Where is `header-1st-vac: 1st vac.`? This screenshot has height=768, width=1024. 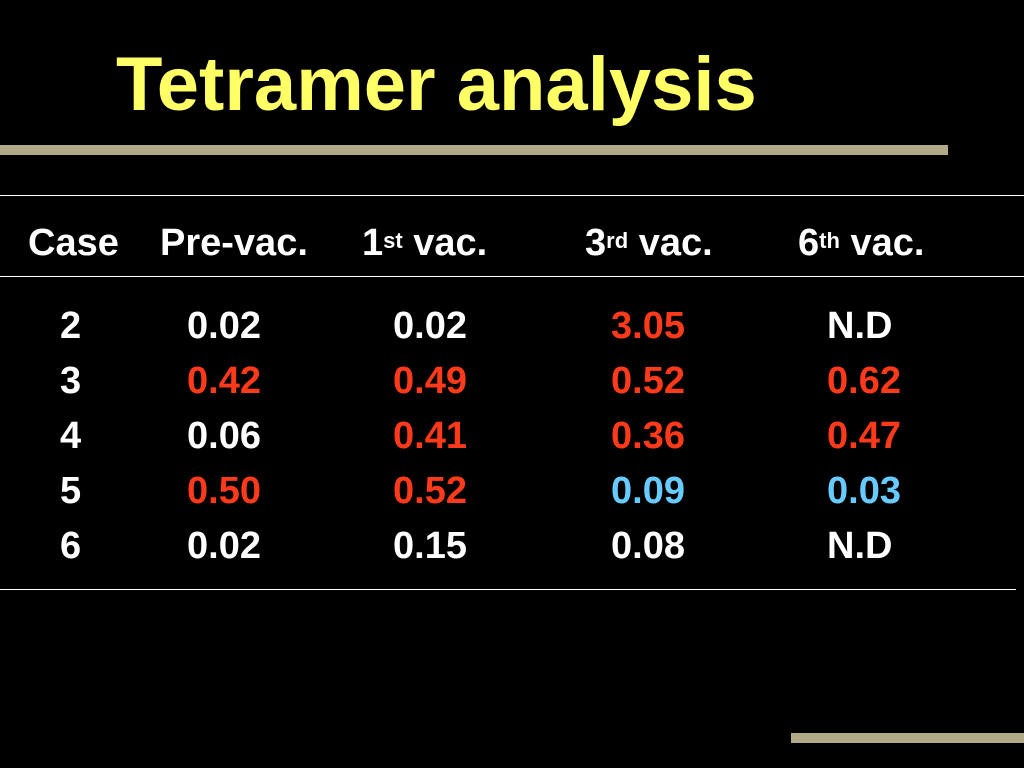 header-1st-vac: 1st vac. is located at coordinates (425, 243).